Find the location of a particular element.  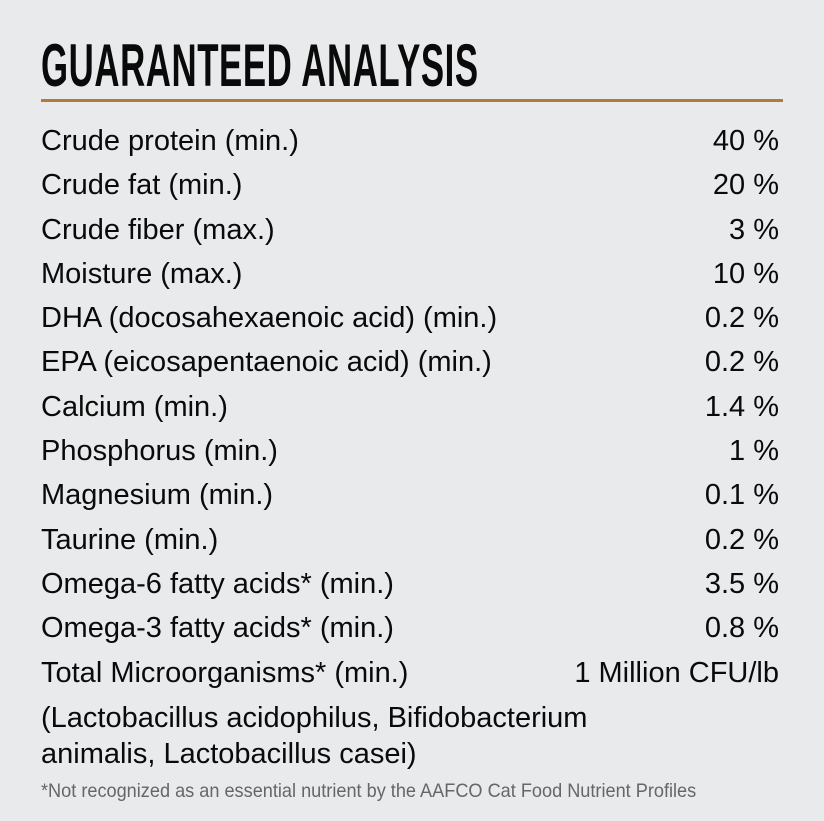

table-row: EPA (eicosapentaenoic acid) (min.) 0.2 % is located at coordinates (410, 362).